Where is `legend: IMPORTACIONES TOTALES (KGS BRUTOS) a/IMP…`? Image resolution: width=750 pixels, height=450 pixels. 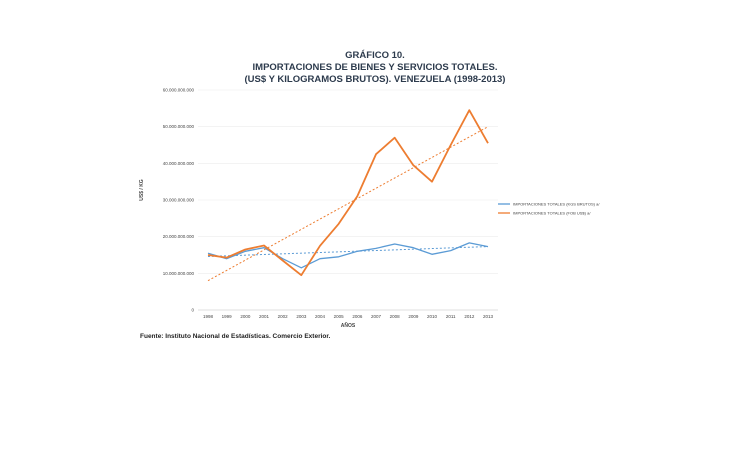
legend: IMPORTACIONES TOTALES (KGS BRUTOS) a/IMP… is located at coordinates (549, 209).